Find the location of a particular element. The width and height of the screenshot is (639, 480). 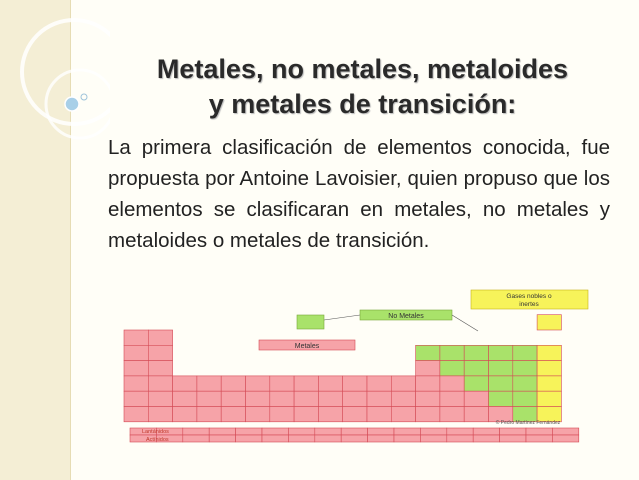

label-nometales: No Metales is located at coordinates (406, 316).